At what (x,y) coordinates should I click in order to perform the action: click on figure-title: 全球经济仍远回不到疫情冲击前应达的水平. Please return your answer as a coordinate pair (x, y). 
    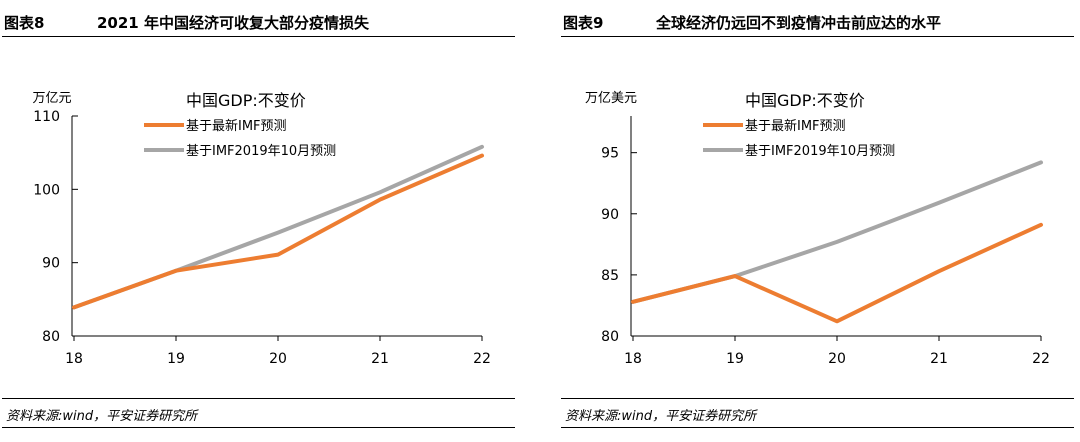
    Looking at the image, I should click on (799, 23).